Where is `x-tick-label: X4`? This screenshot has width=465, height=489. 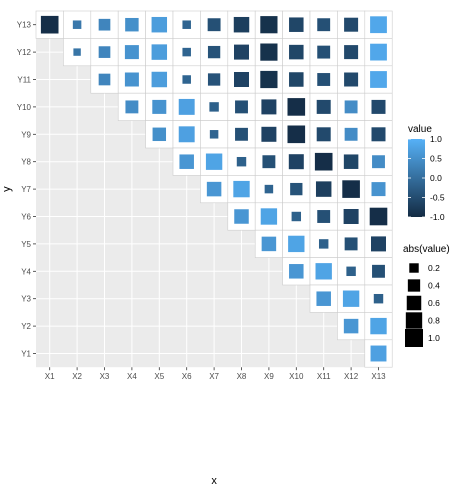
x-tick-label: X4 is located at coordinates (132, 376).